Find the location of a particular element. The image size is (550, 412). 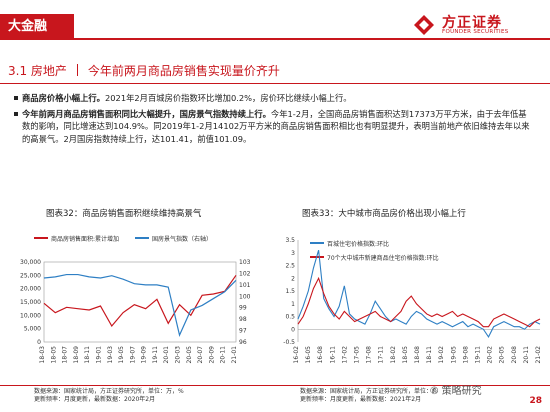

x-tick-label: 16-05 is located at coordinates (308, 355).